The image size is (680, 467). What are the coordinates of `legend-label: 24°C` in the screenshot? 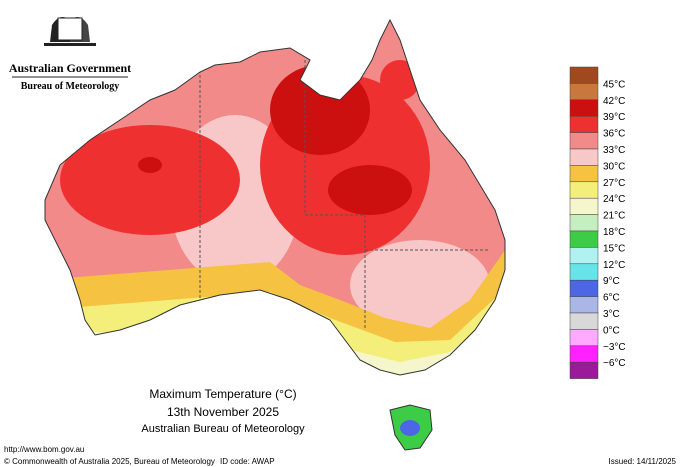 It's located at (614, 199).